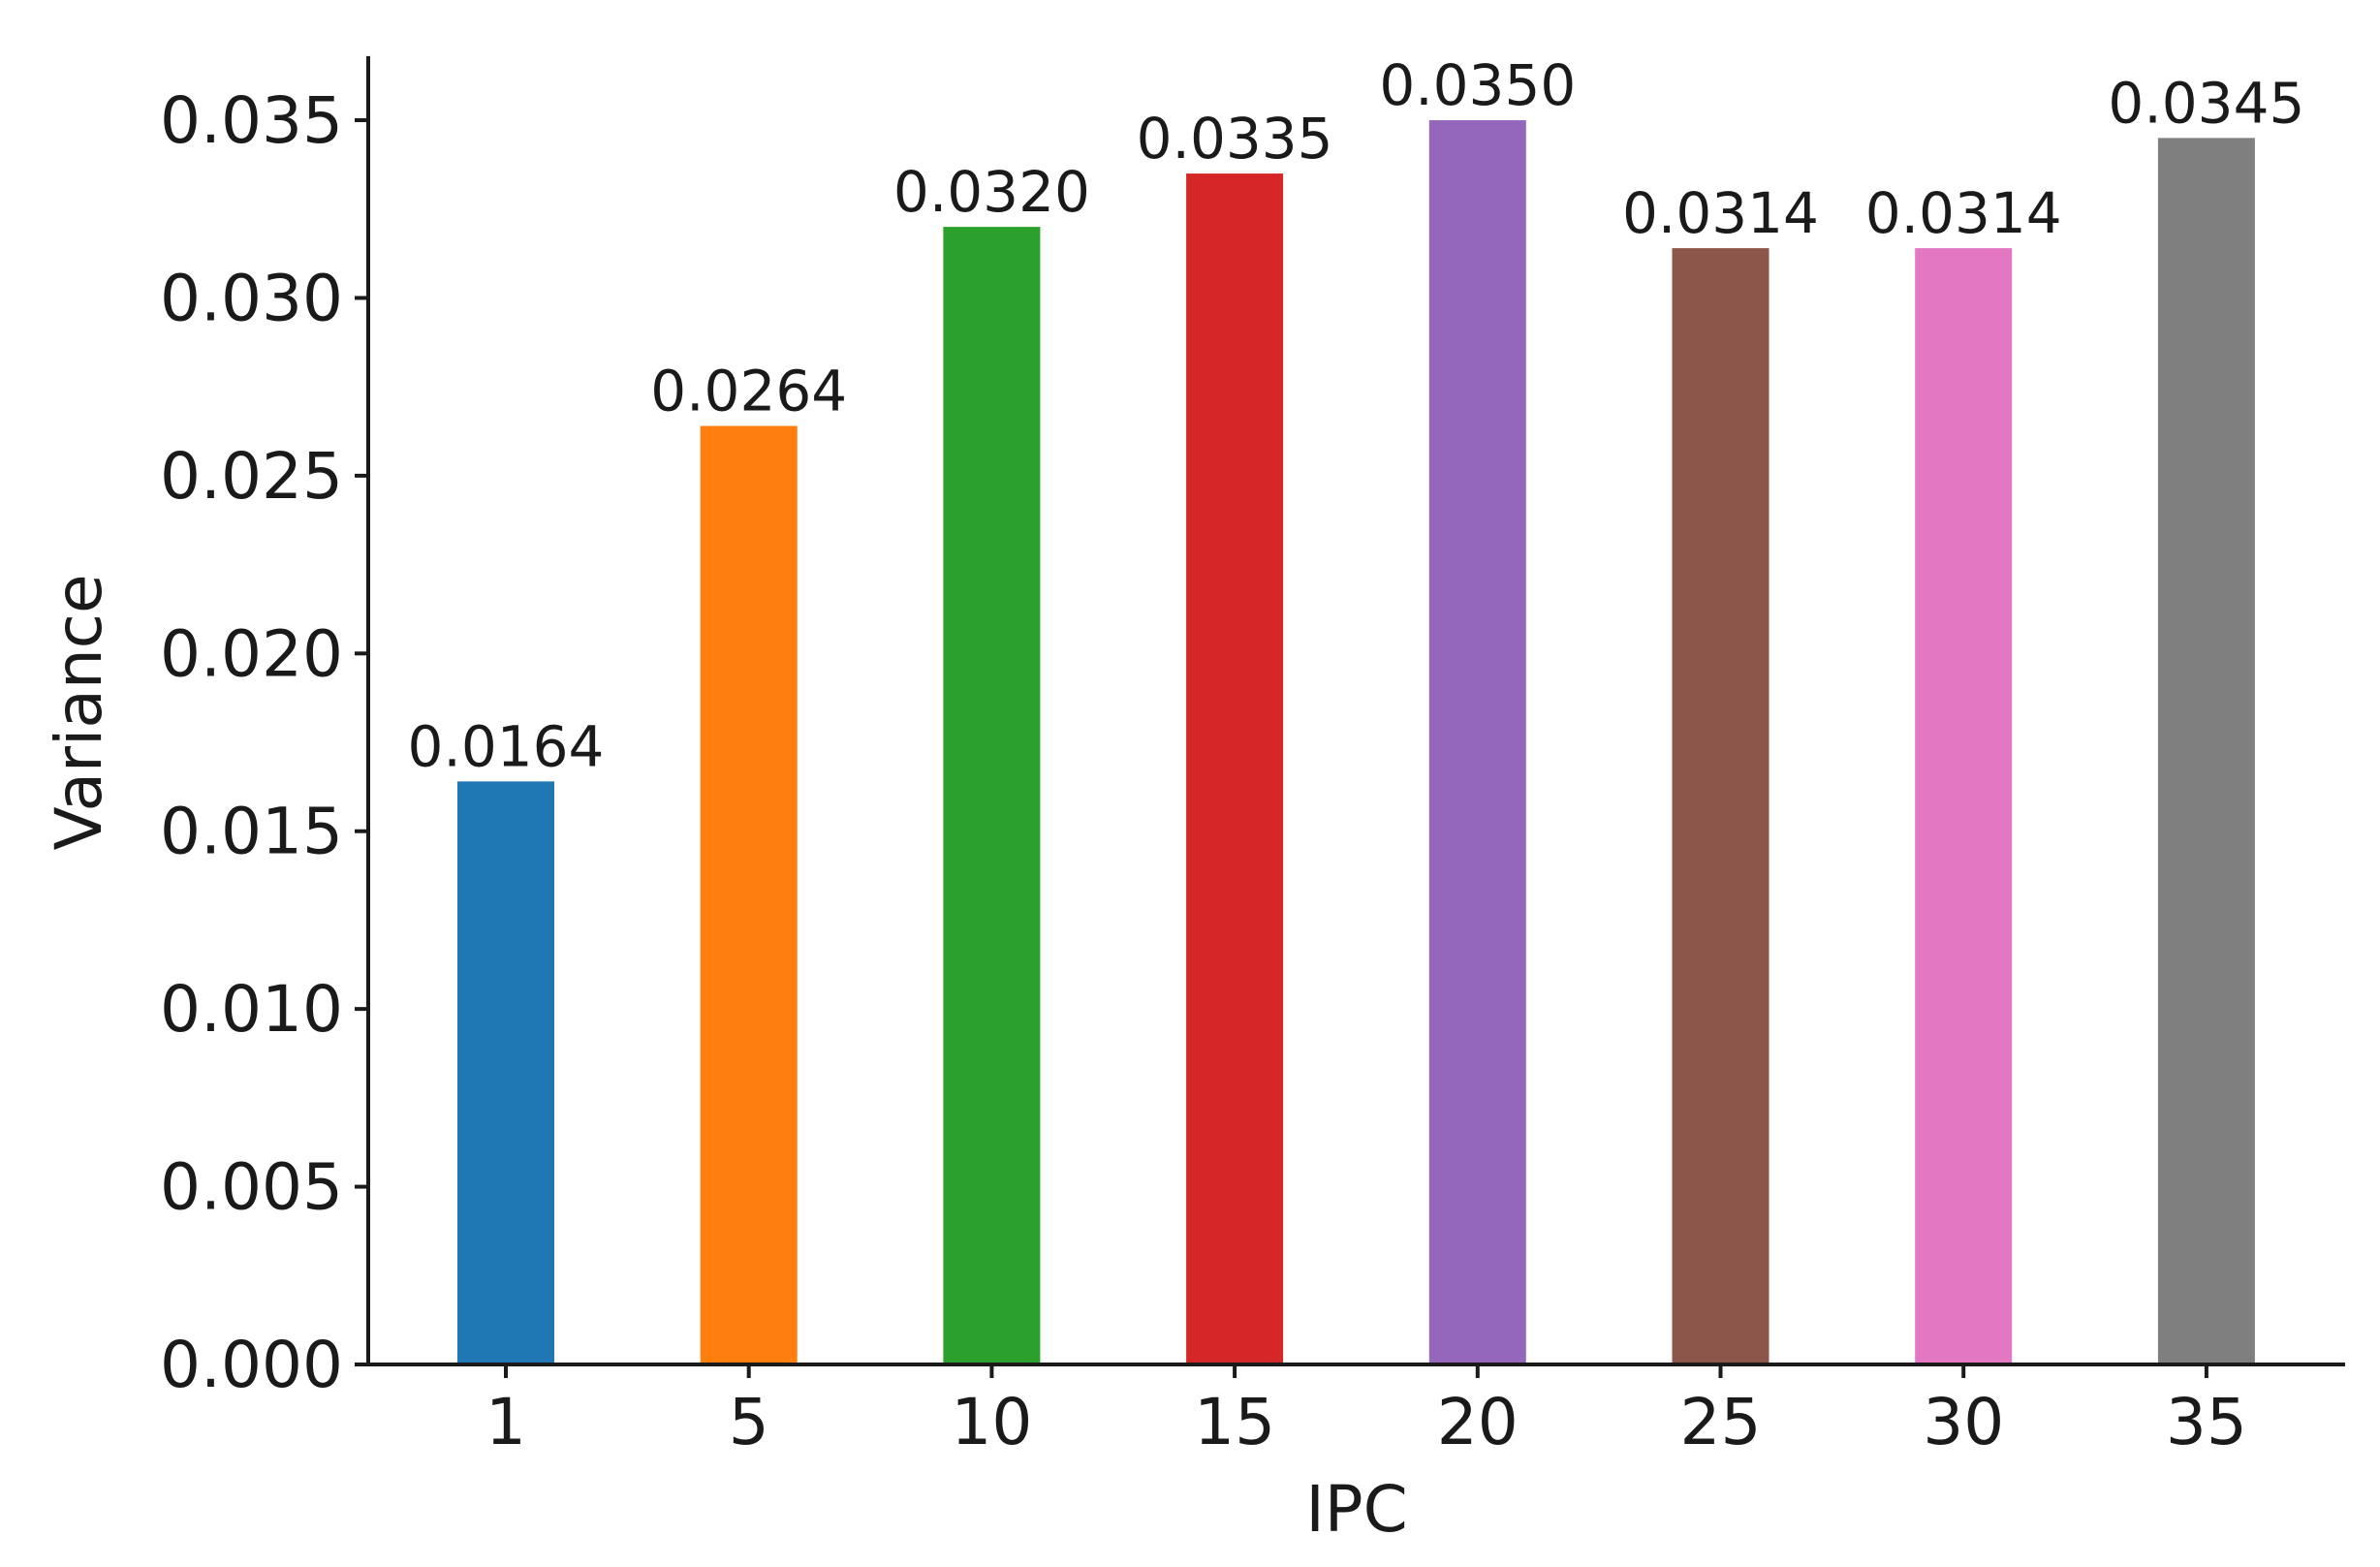 The image size is (2380, 1567). What do you see at coordinates (1234, 1422) in the screenshot?
I see `x-tick-label: 15` at bounding box center [1234, 1422].